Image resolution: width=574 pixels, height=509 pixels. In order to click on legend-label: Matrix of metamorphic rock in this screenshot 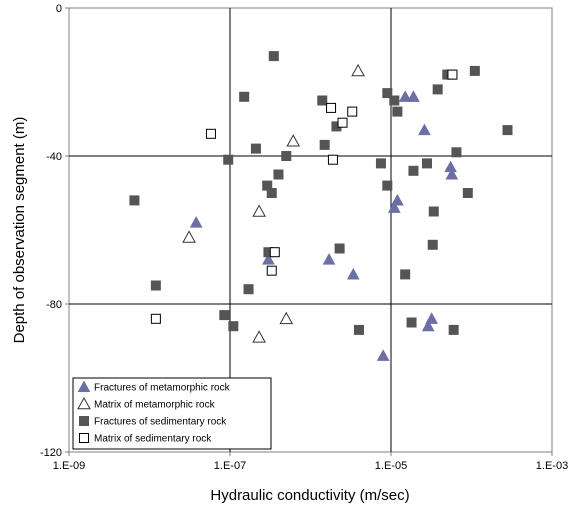, I will do `click(155, 405)`.